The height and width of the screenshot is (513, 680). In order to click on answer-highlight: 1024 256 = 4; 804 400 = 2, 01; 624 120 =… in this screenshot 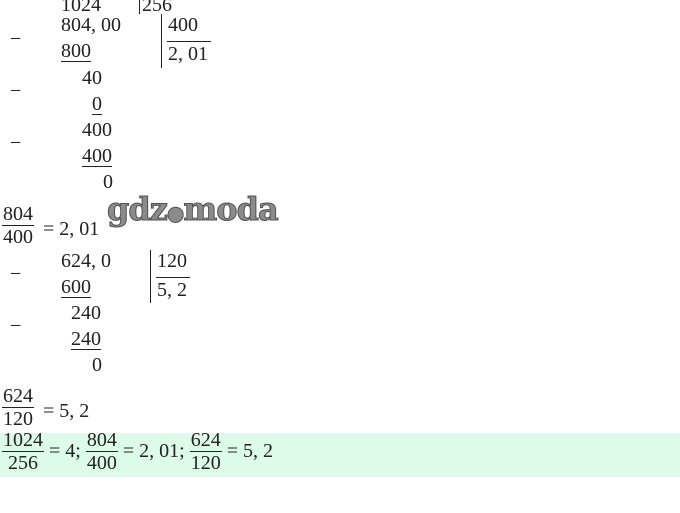, I will do `click(340, 455)`.